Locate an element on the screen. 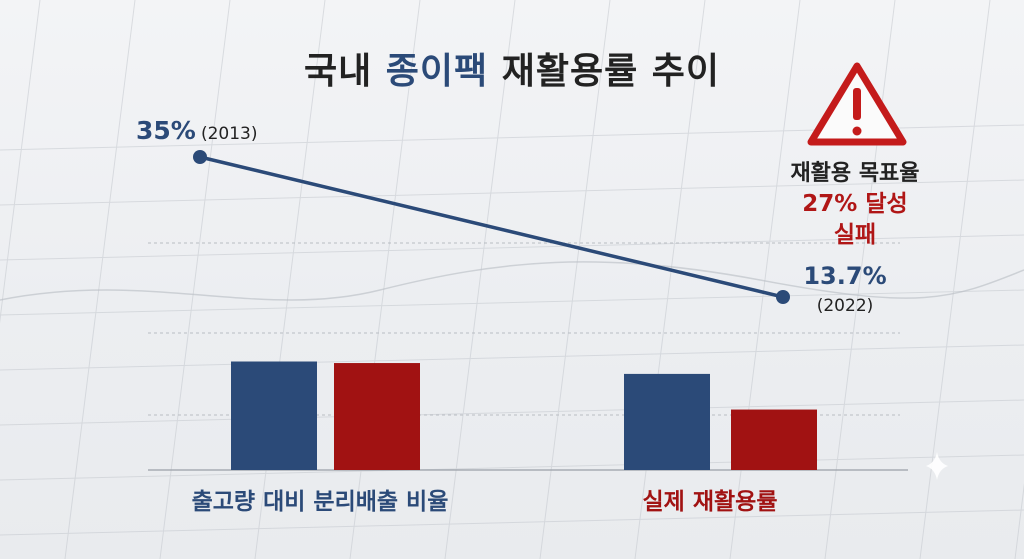 This screenshot has height=559, width=1024. point-label-2022: 13.7% (2022) is located at coordinates (845, 289).